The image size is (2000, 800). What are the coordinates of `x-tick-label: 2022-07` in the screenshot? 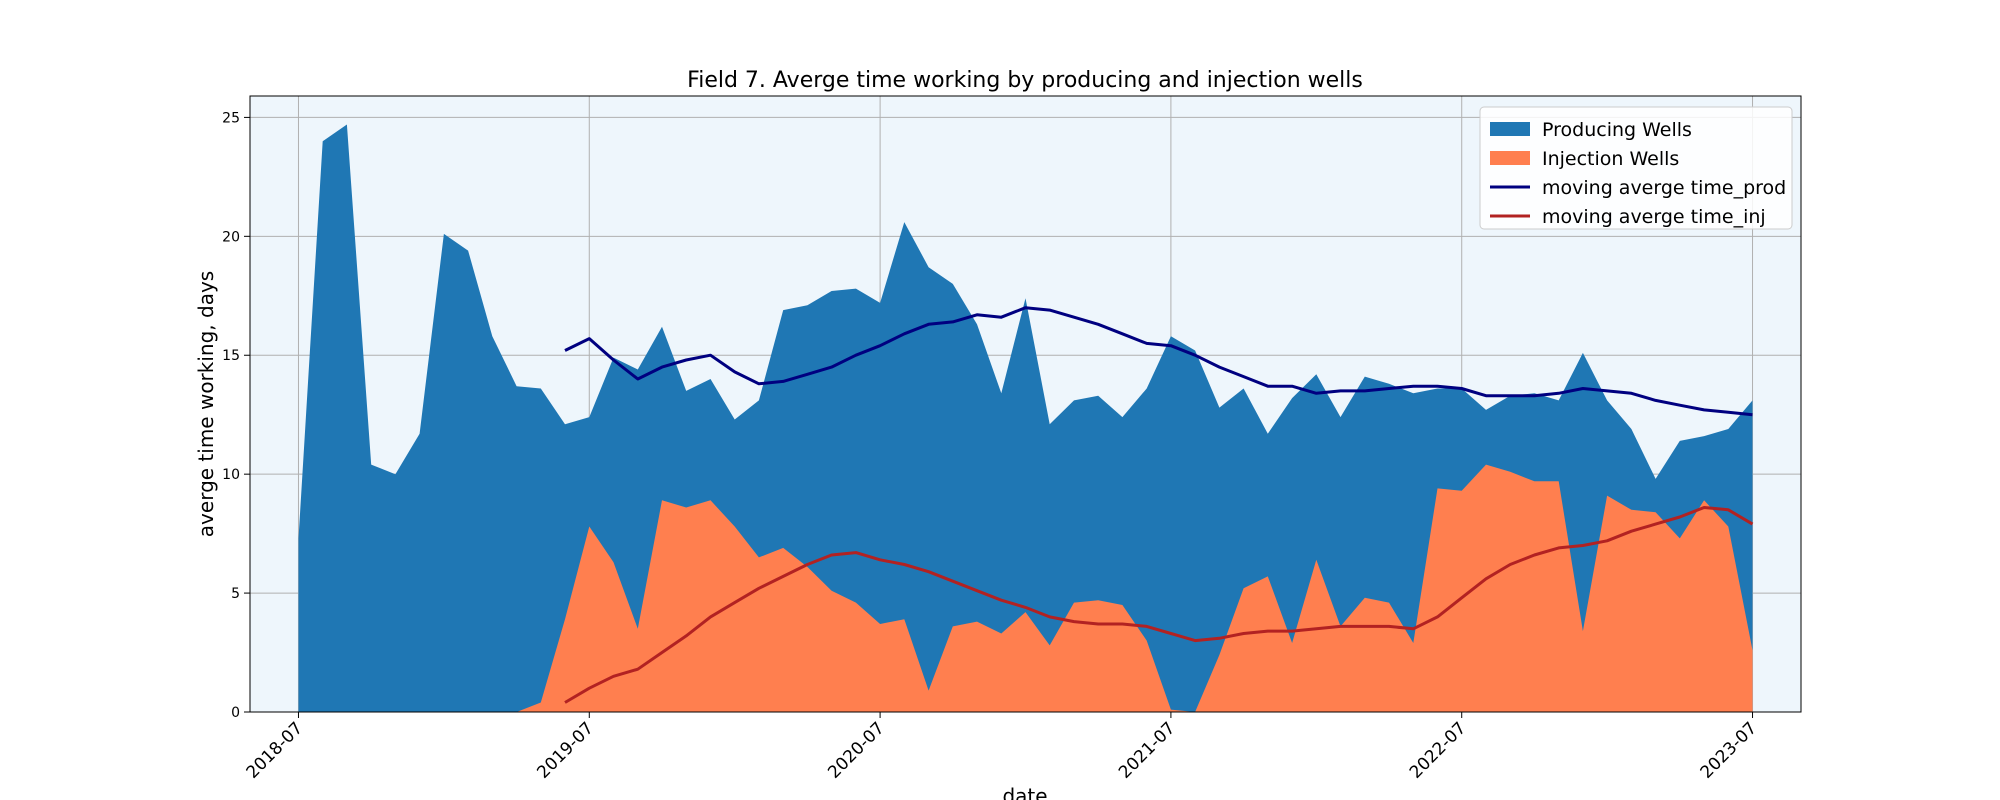 It's located at (1438, 750).